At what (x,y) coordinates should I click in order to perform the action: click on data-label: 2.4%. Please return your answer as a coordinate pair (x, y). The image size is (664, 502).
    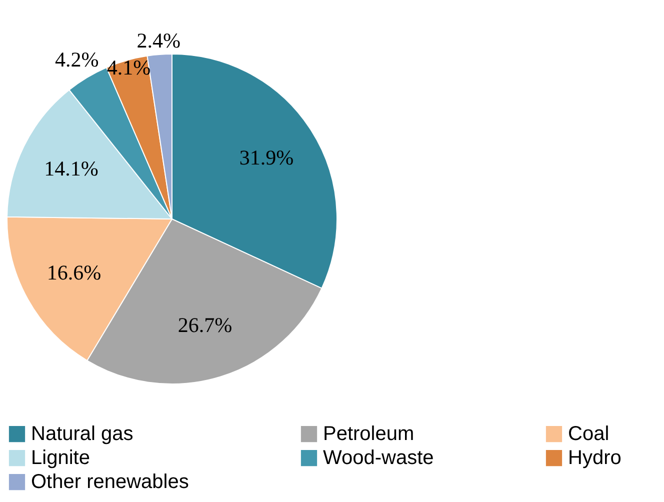
    Looking at the image, I should click on (158, 40).